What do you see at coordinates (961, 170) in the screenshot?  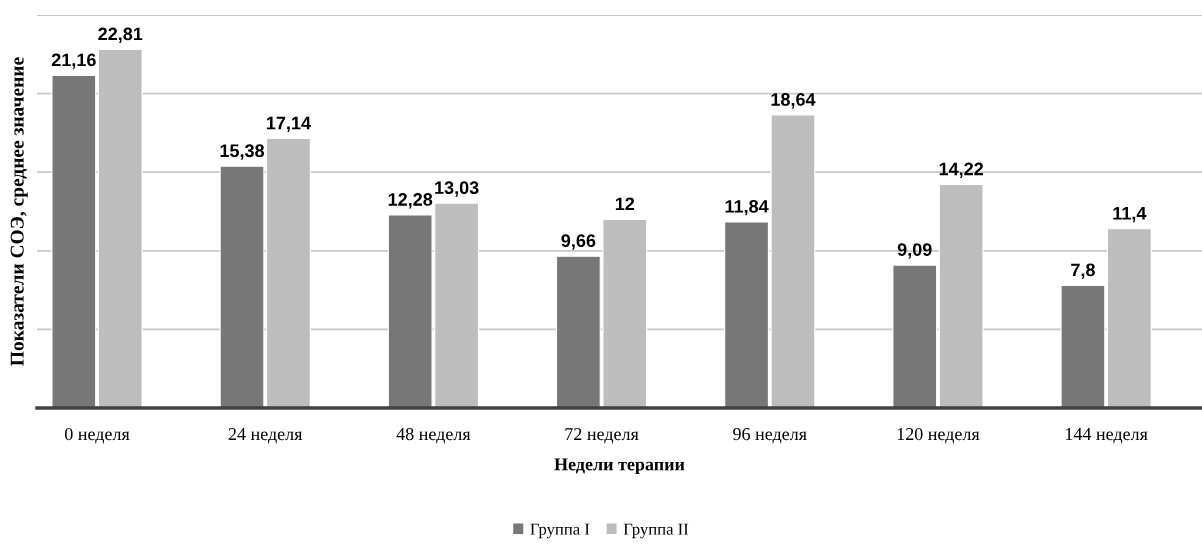 I see `data-label: 14,22` at bounding box center [961, 170].